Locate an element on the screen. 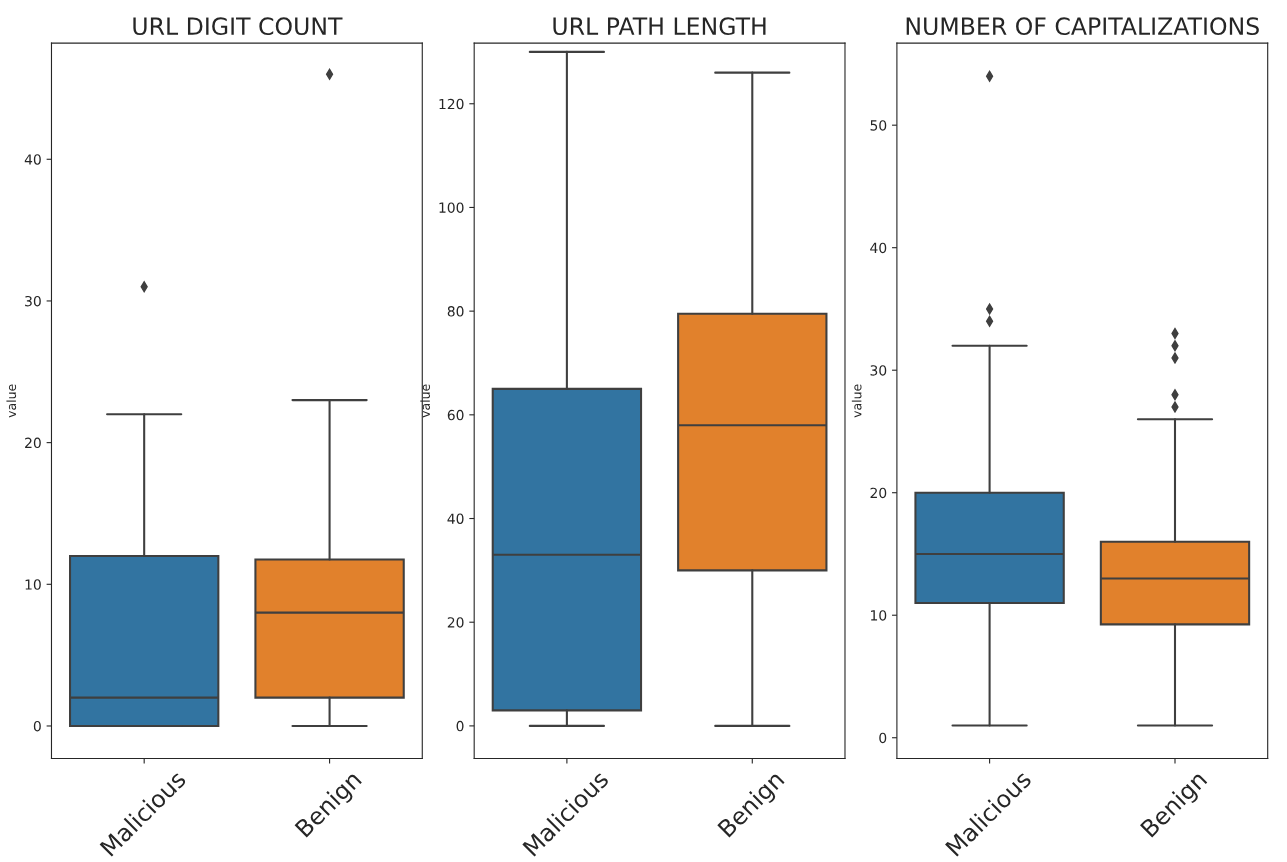  chart-title: URL PATH LENGTH is located at coordinates (659, 26).